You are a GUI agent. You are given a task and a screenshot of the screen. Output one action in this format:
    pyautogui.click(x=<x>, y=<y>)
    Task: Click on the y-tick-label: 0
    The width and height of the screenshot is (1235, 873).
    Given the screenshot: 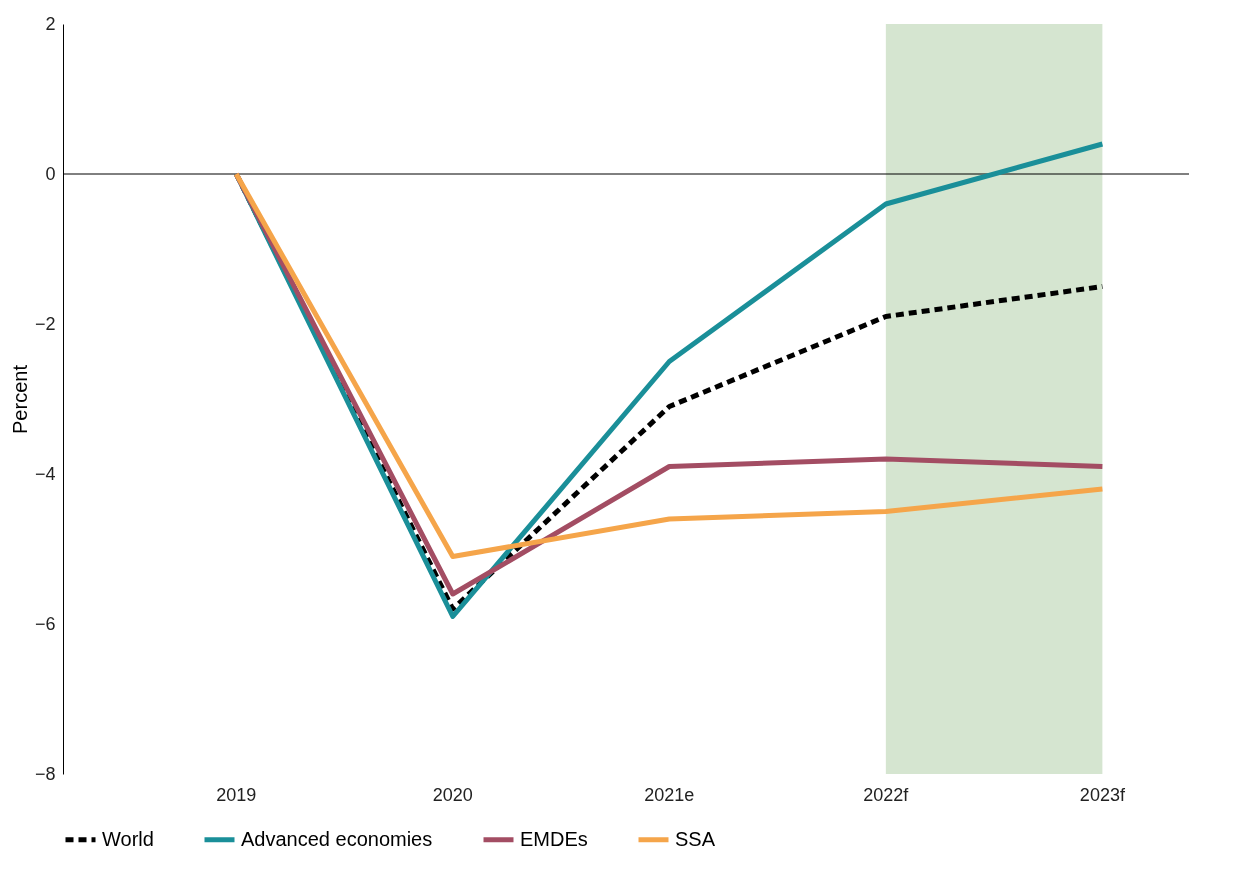 What is the action you would take?
    pyautogui.click(x=50, y=173)
    